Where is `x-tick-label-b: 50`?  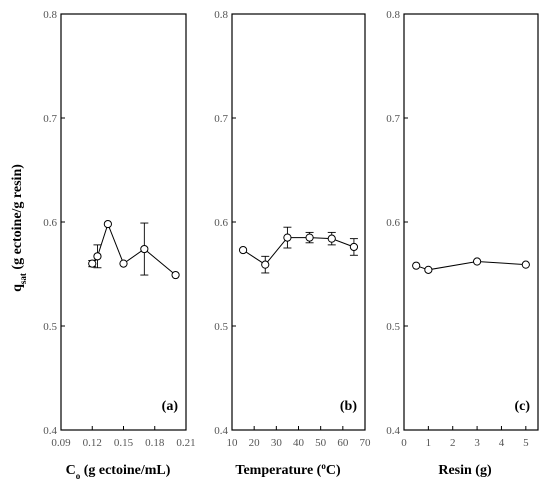
x-tick-label-b: 50 is located at coordinates (321, 443).